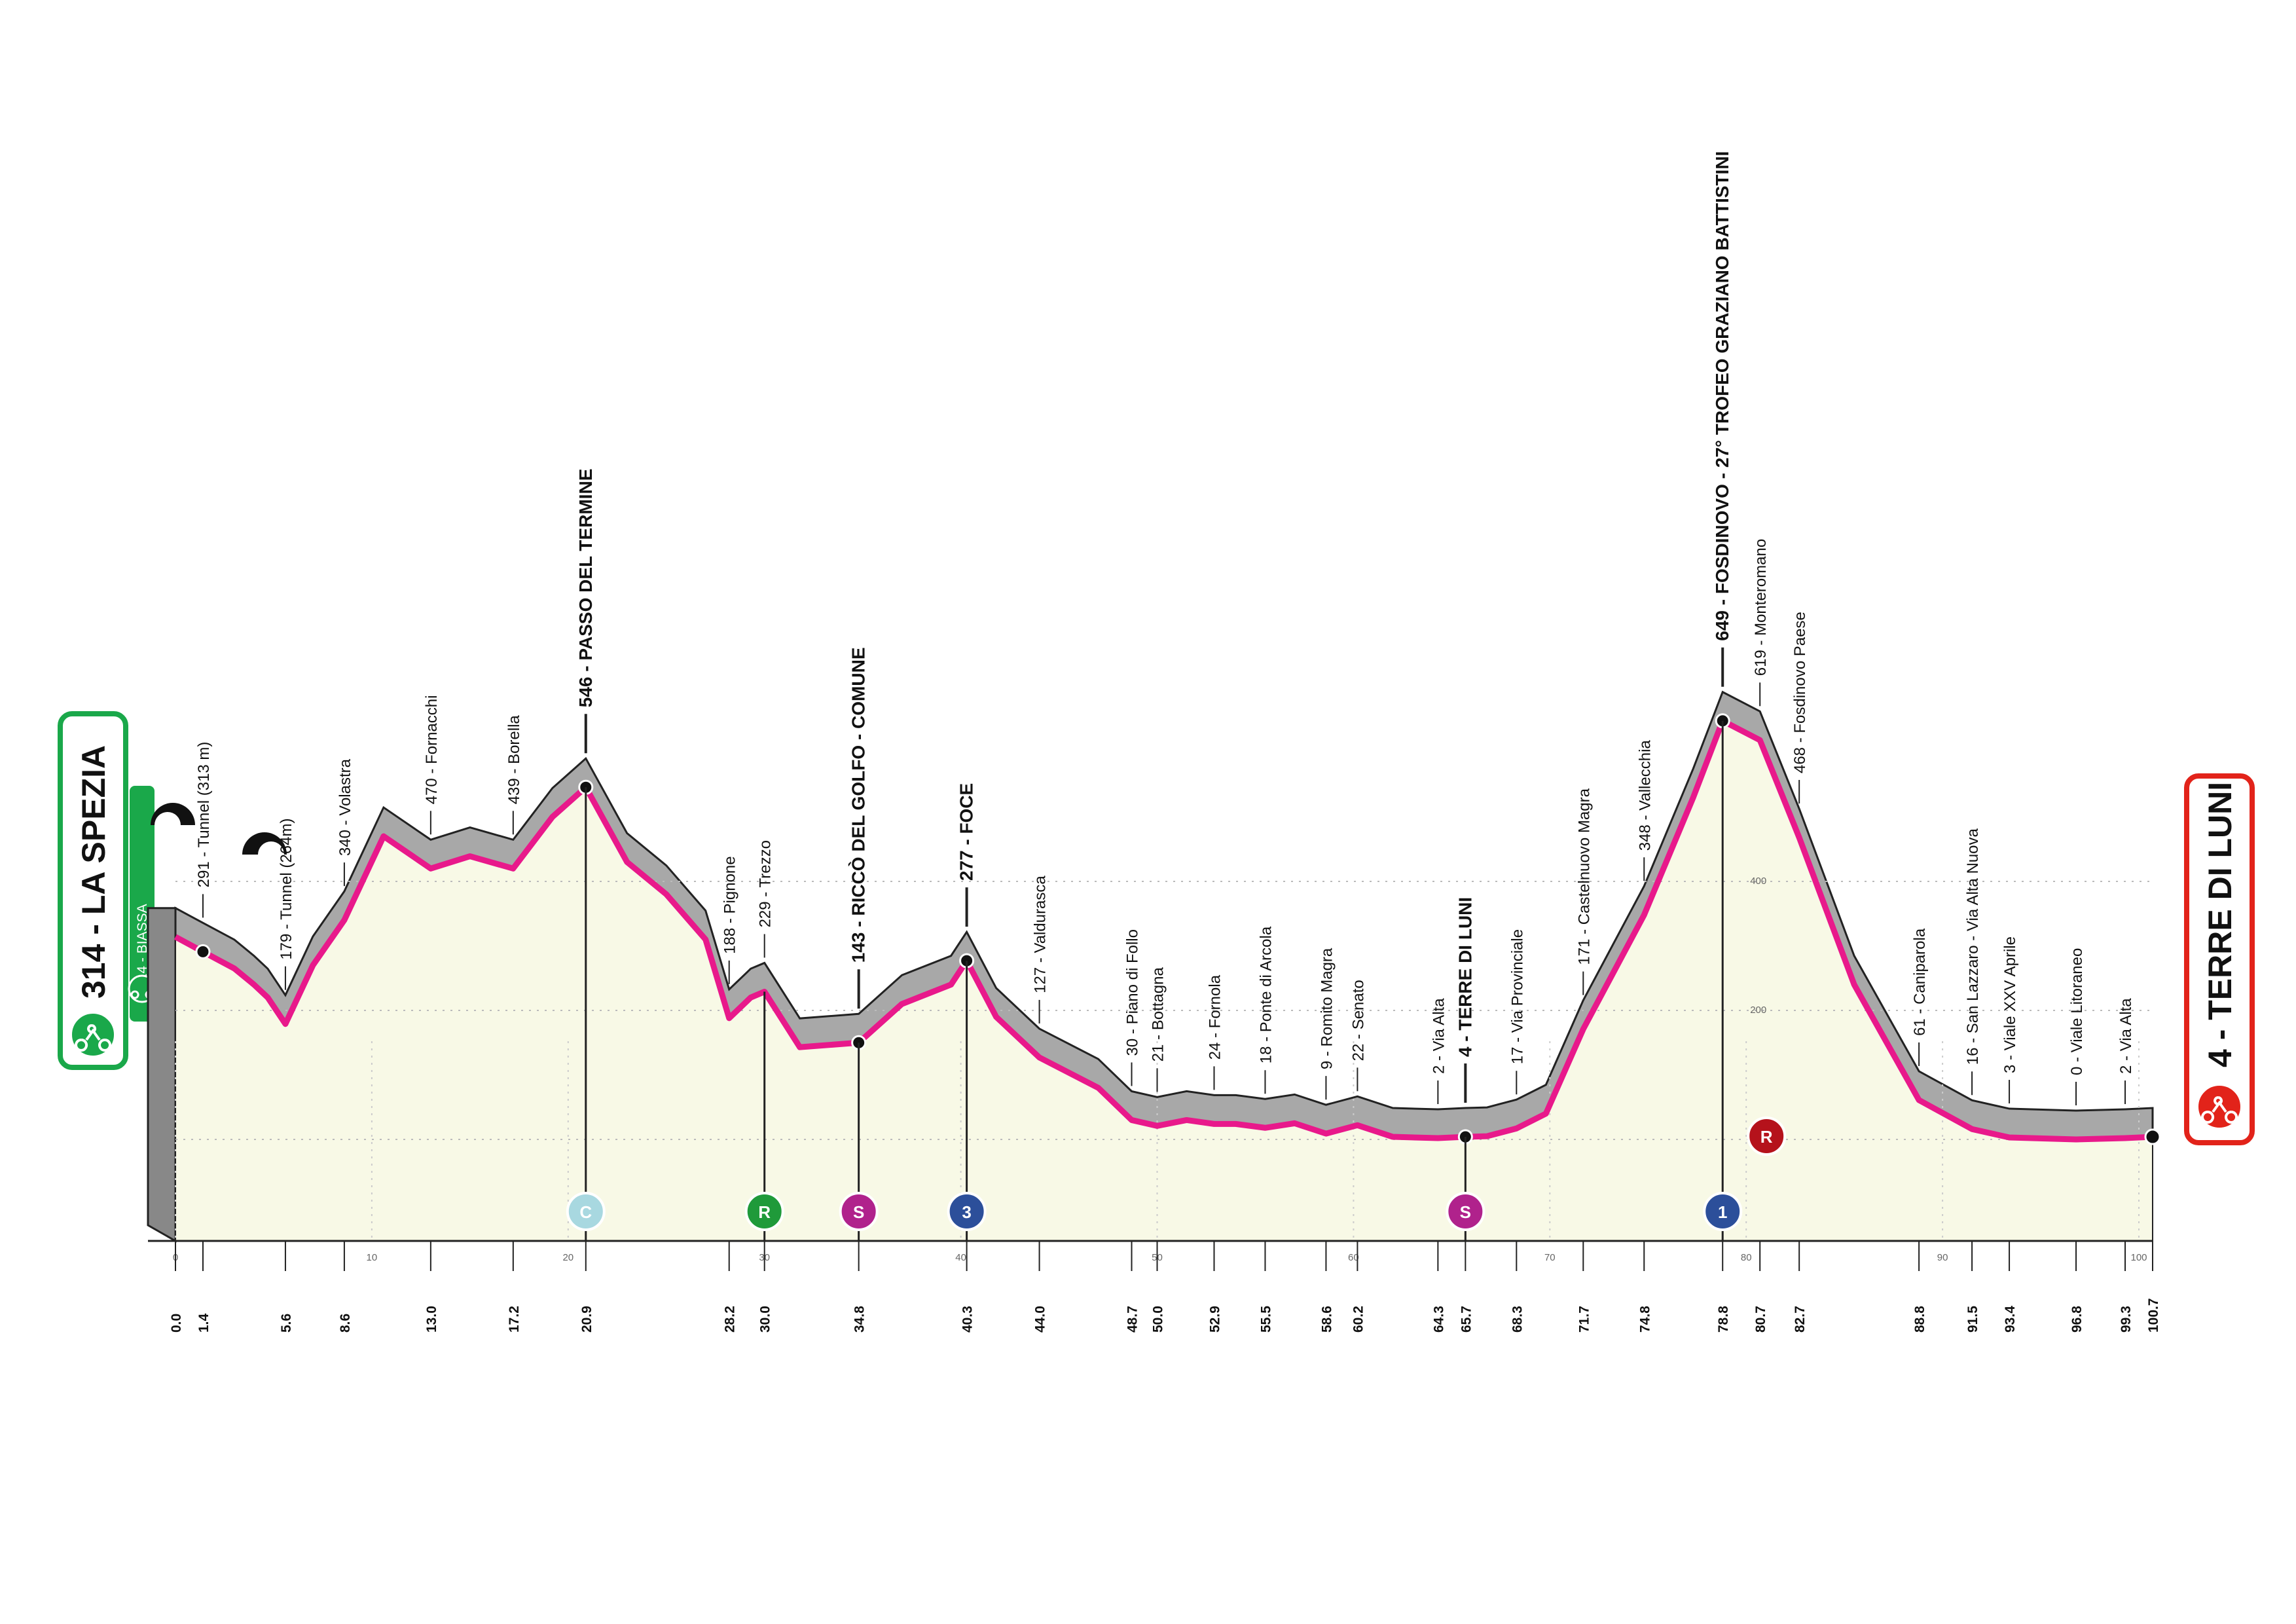  I want to click on marker-letter: 1, so click(1722, 1212).